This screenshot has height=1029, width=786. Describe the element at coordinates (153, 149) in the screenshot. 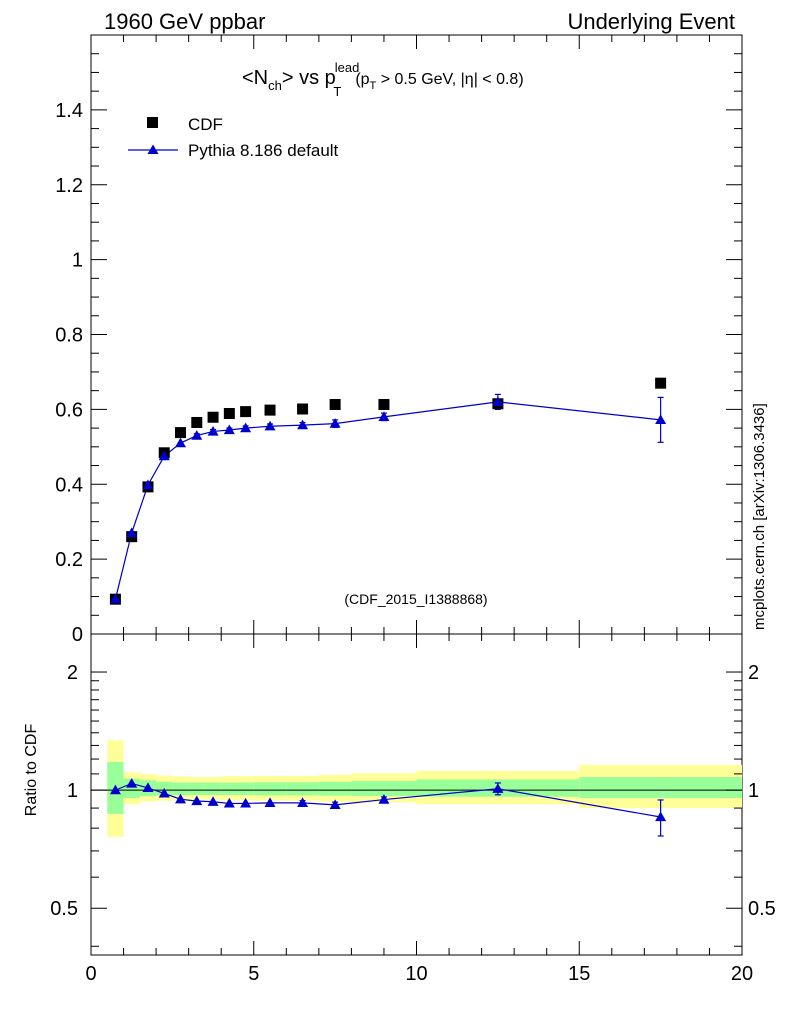

I see `legend-mc-marker` at that location.